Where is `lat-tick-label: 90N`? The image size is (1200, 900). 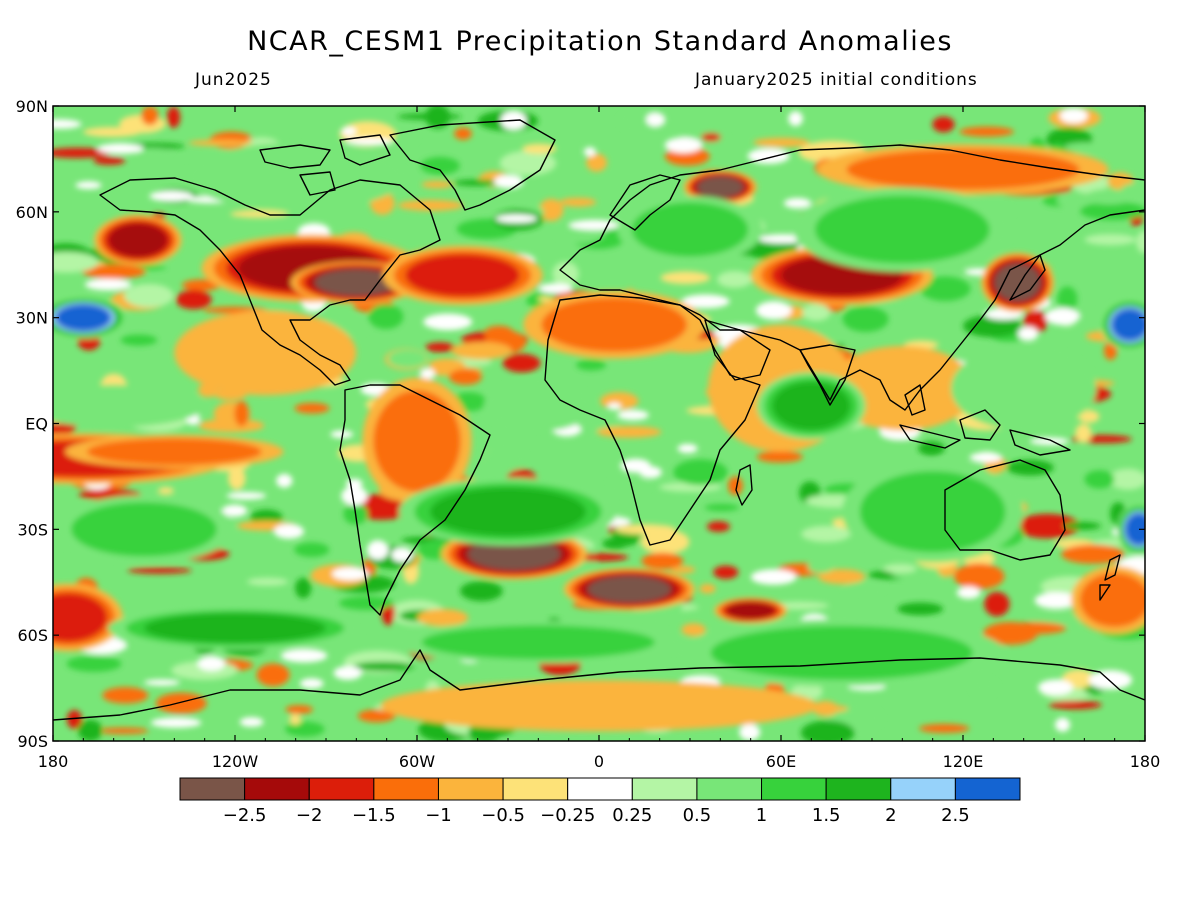 lat-tick-label: 90N is located at coordinates (32, 106).